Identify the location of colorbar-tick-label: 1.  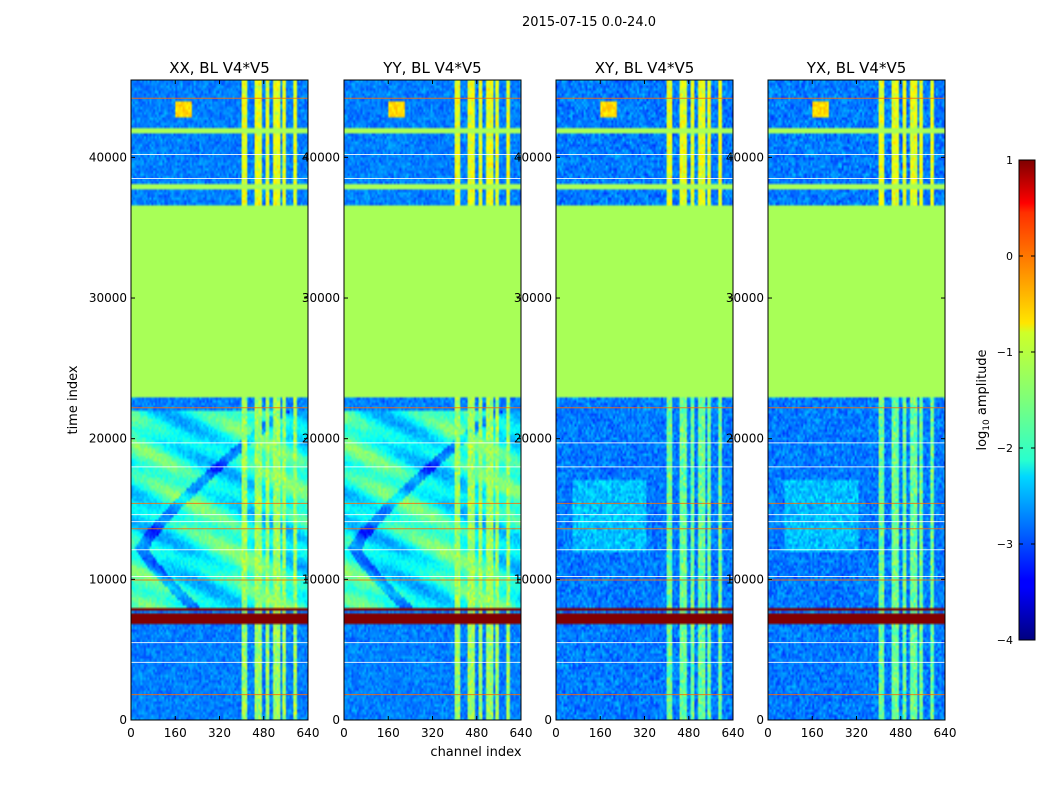
(1009, 160).